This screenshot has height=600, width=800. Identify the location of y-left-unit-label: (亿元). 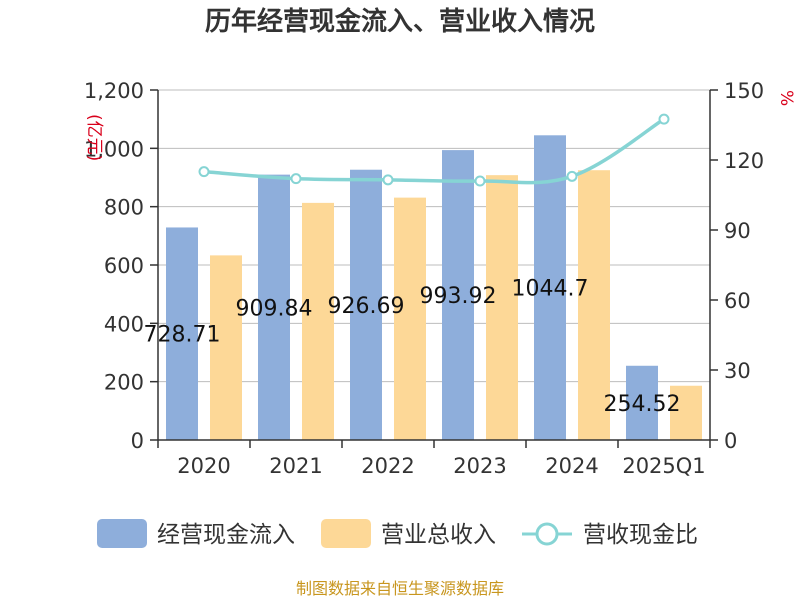
(94, 137).